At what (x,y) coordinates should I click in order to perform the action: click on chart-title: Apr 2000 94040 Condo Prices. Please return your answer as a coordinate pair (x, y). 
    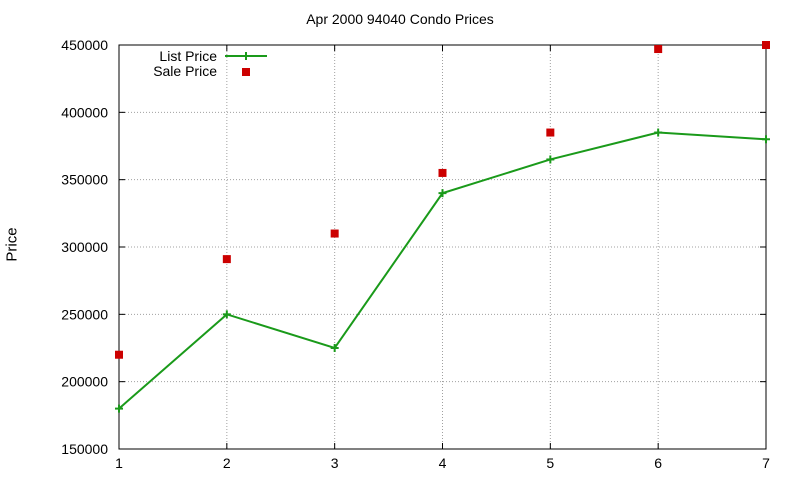
    Looking at the image, I should click on (400, 19).